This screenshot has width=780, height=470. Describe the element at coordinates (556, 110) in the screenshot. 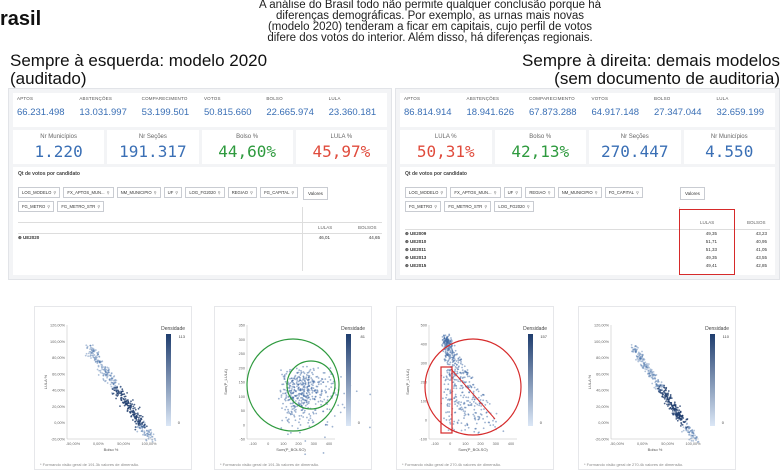

I see `kpi-comparecimento: COMPARECIMENTO 67.873.288` at that location.